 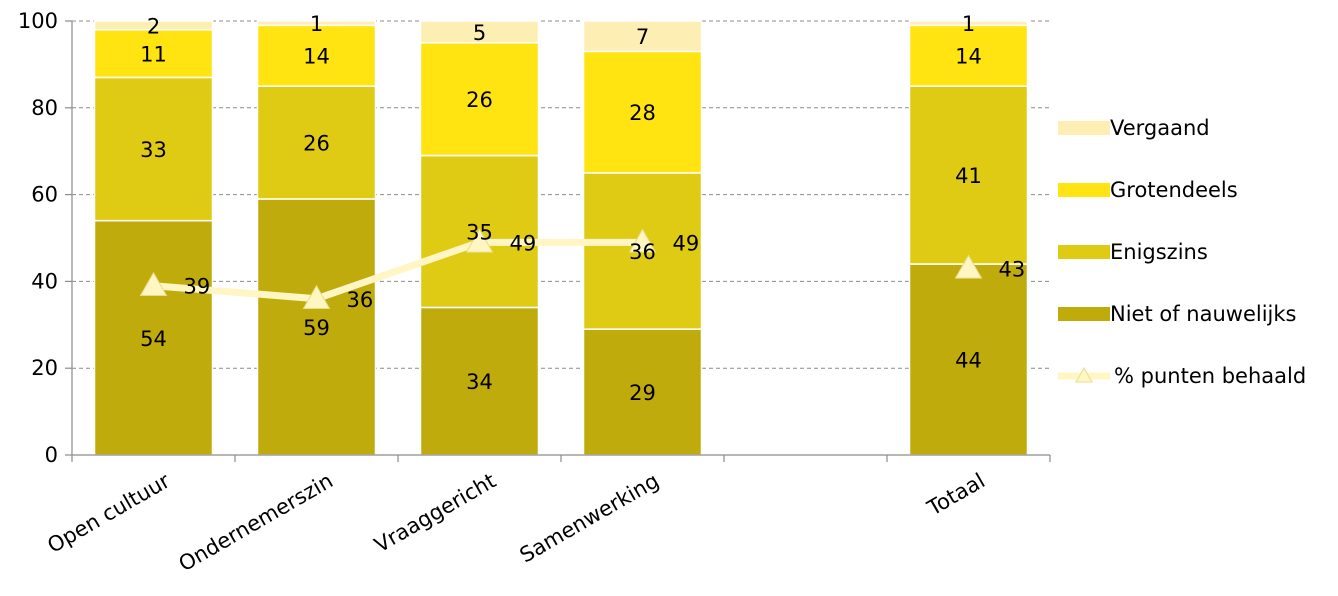 I want to click on legend-label: % punten behaald, so click(x=1210, y=376).